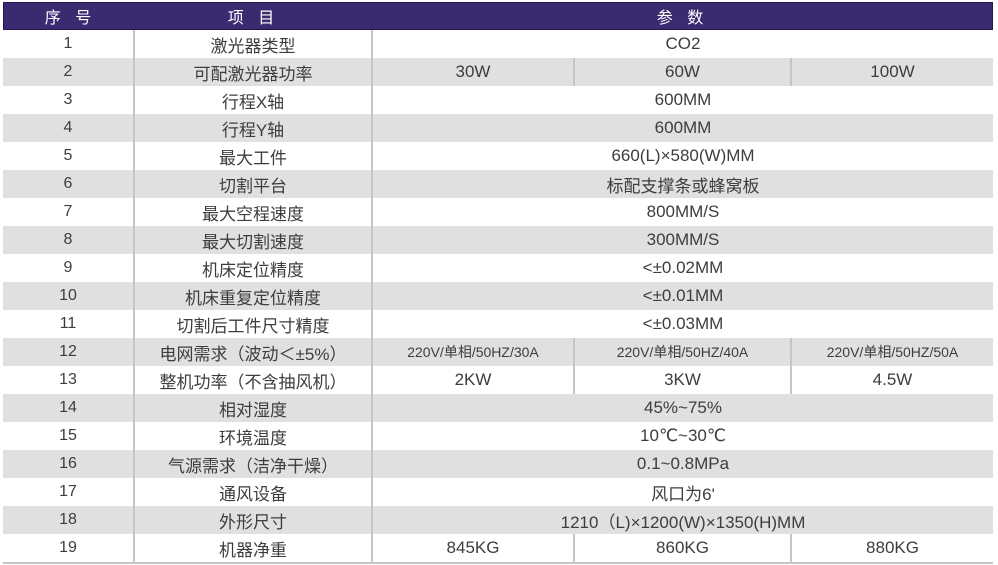 The image size is (998, 565). I want to click on item-cell: 切割平台, so click(252, 184).